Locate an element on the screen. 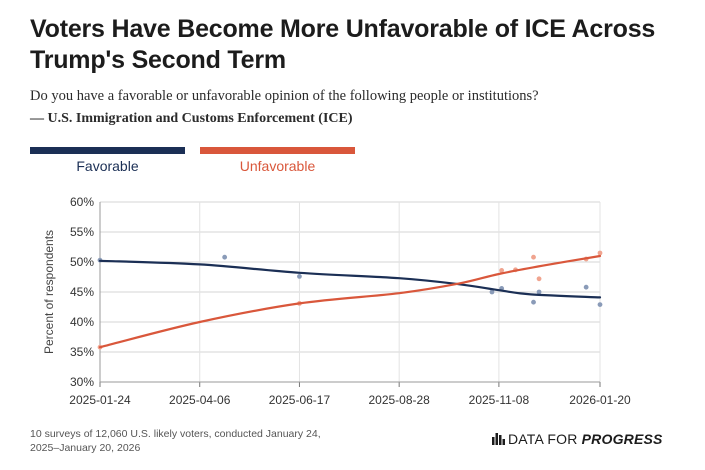 The image size is (705, 470). brand-logo: DATA FOR PROGRESS is located at coordinates (577, 439).